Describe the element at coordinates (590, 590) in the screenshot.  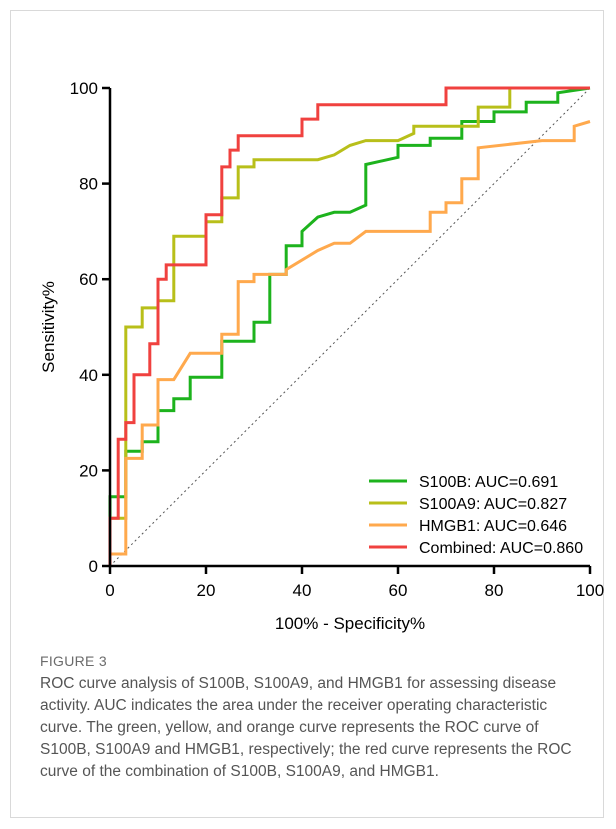
I see `x-tick-label: 100` at that location.